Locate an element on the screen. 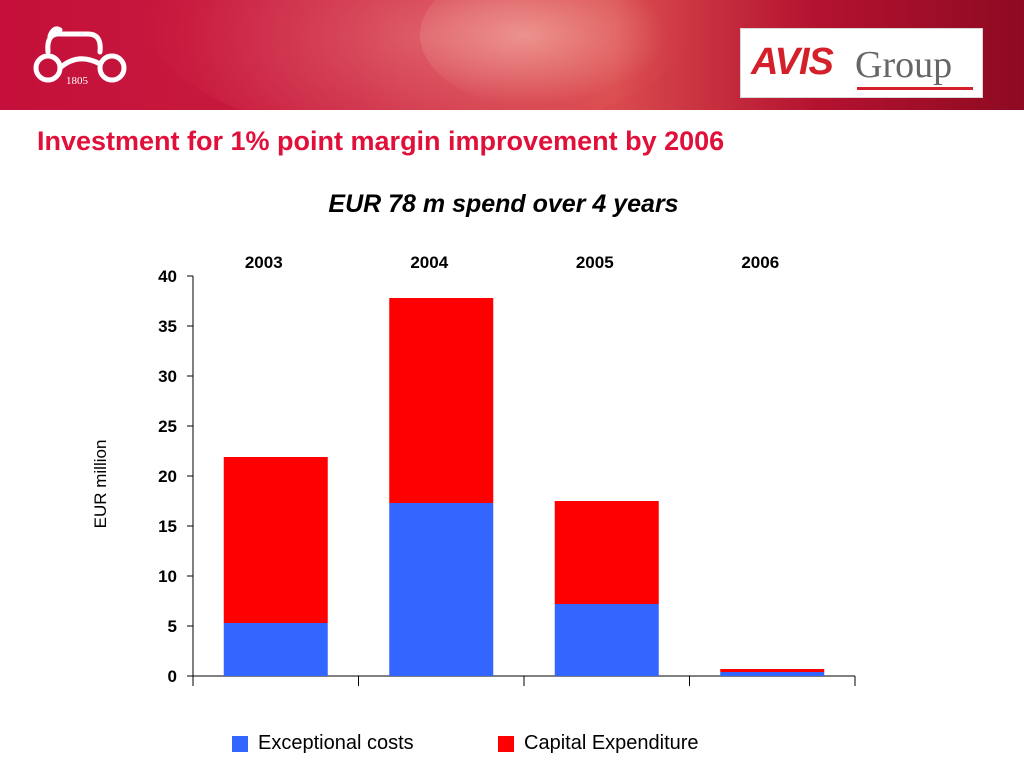 This screenshot has width=1024, height=768. header-banner: 1805 AVIS Group is located at coordinates (512, 55).